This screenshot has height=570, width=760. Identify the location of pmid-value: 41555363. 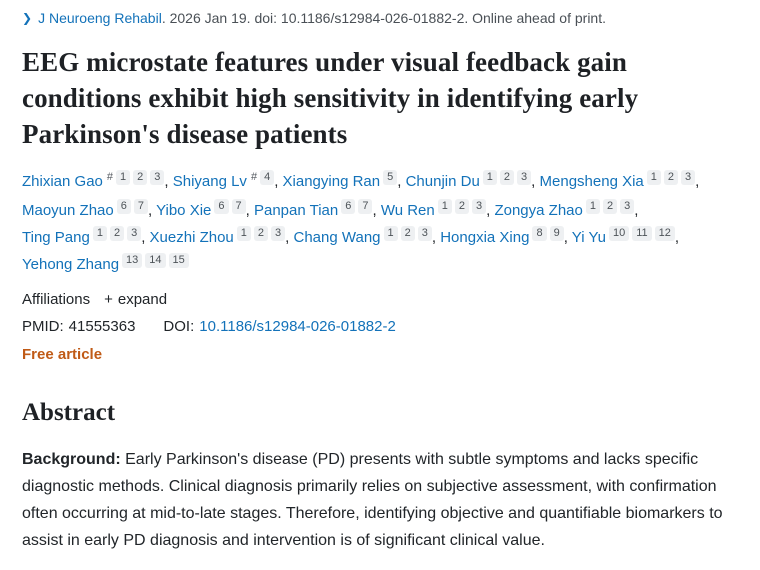
(102, 326).